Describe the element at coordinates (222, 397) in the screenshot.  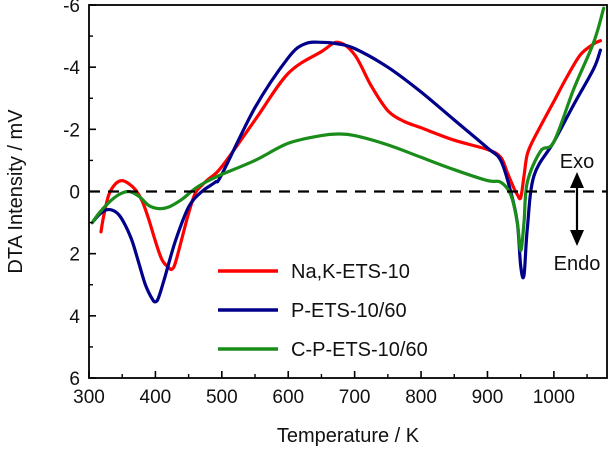
I see `x-tick-label: 500` at that location.